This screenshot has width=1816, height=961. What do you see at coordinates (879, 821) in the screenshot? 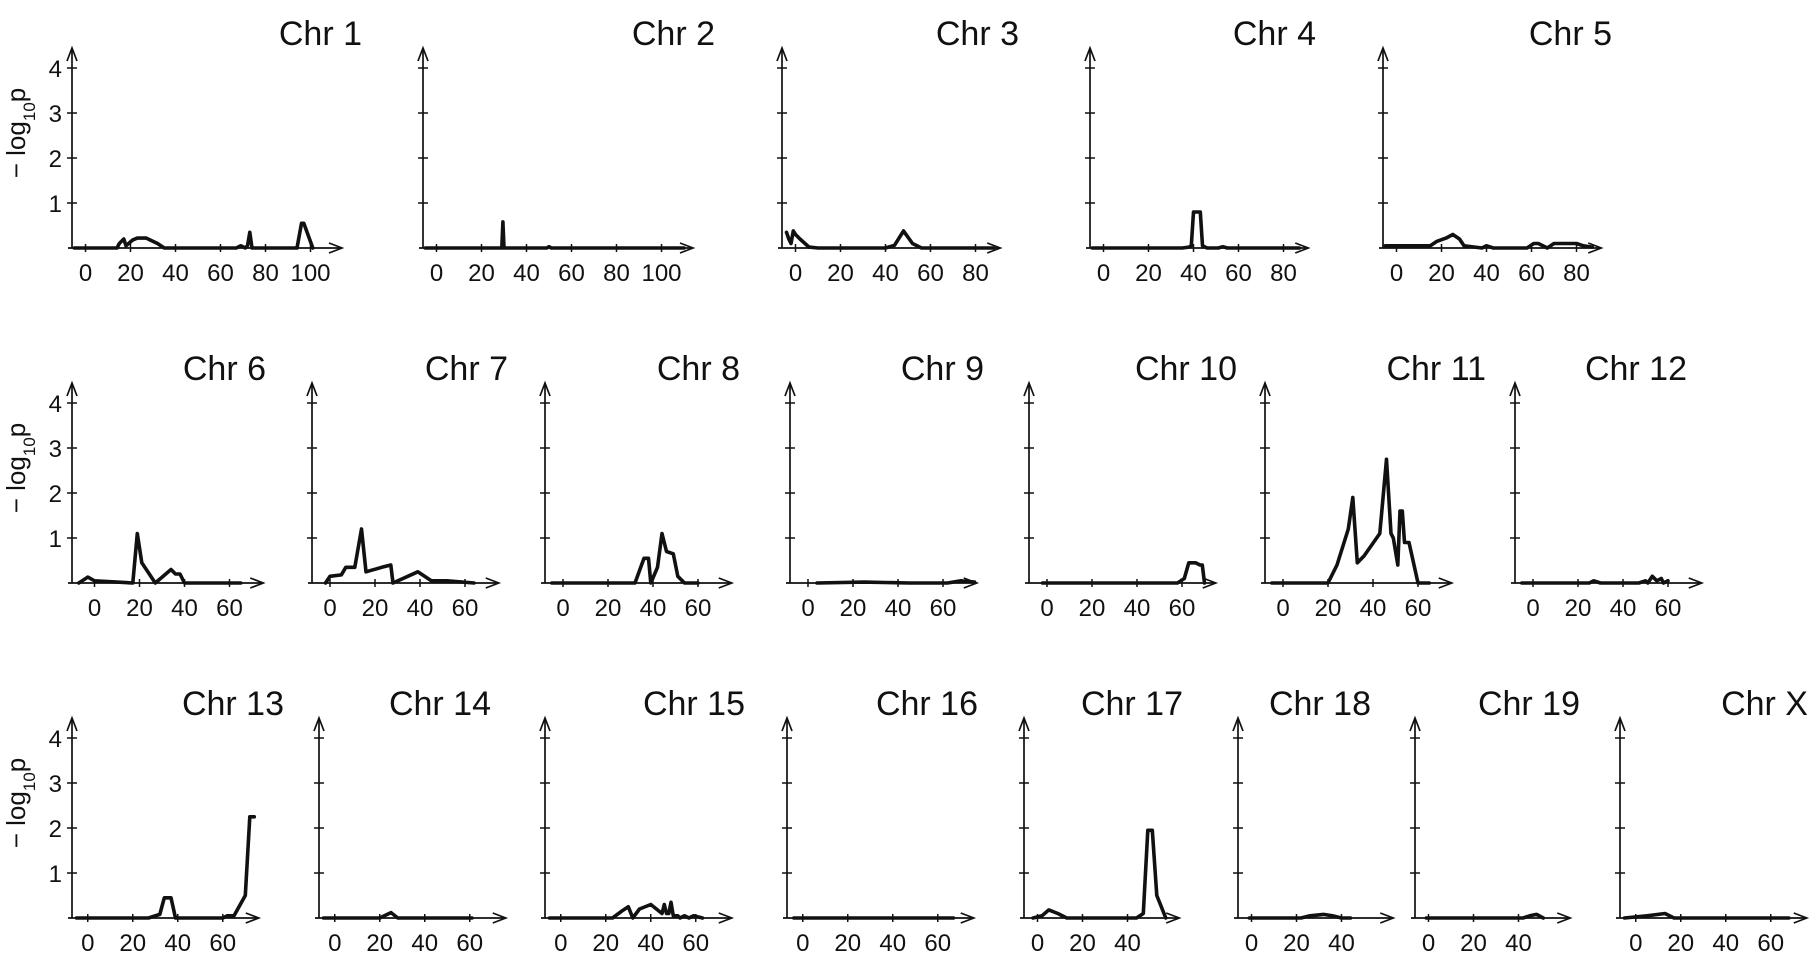
I see `chart-panel-chr-16: 0 20 40 60 Chr 16` at bounding box center [879, 821].